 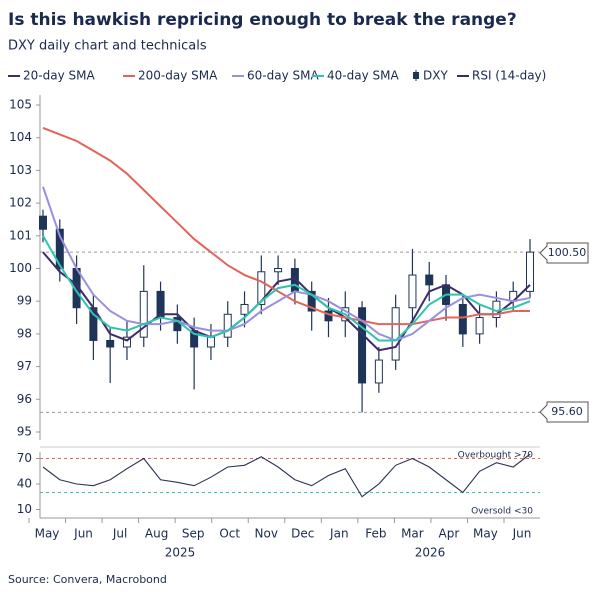 I want to click on chart-subtitle: DXY daily chart and technicals, so click(x=107, y=46).